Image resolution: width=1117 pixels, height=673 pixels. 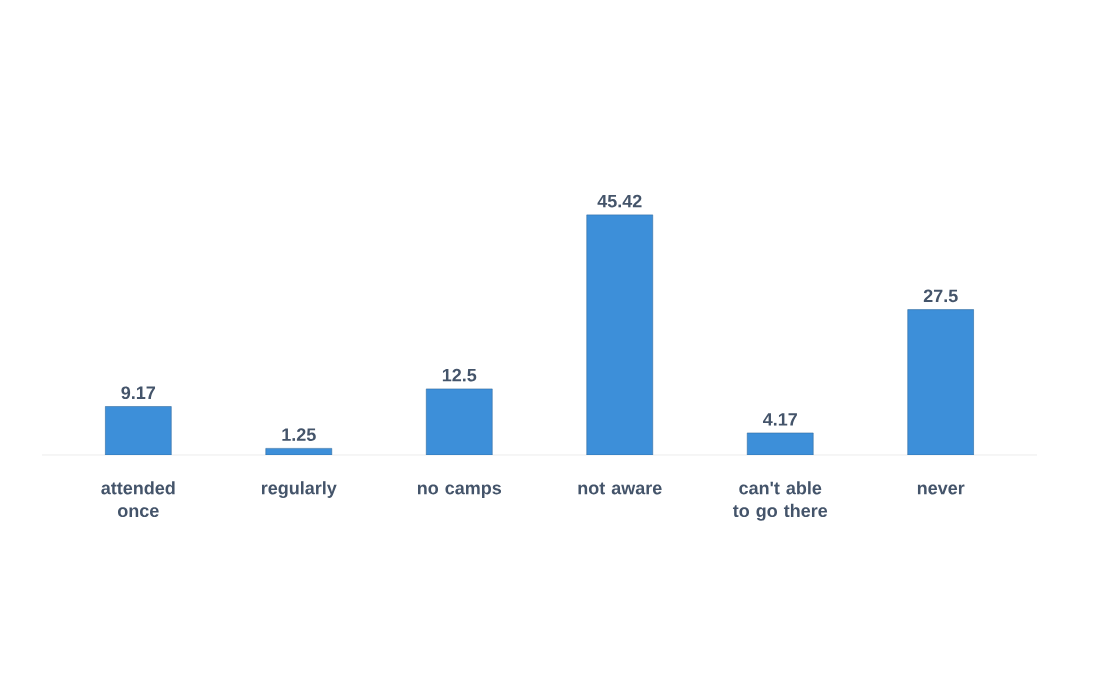 What do you see at coordinates (138, 499) in the screenshot?
I see `x-tick-label: attended once` at bounding box center [138, 499].